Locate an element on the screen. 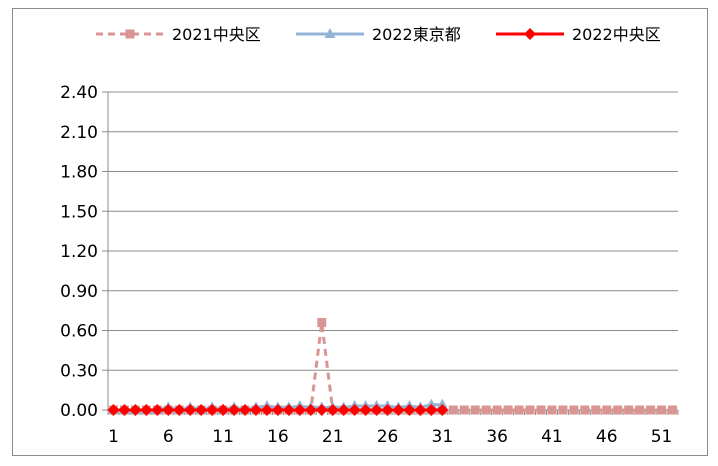 The image size is (718, 466). y-tick-label: 1.80 is located at coordinates (79, 173).